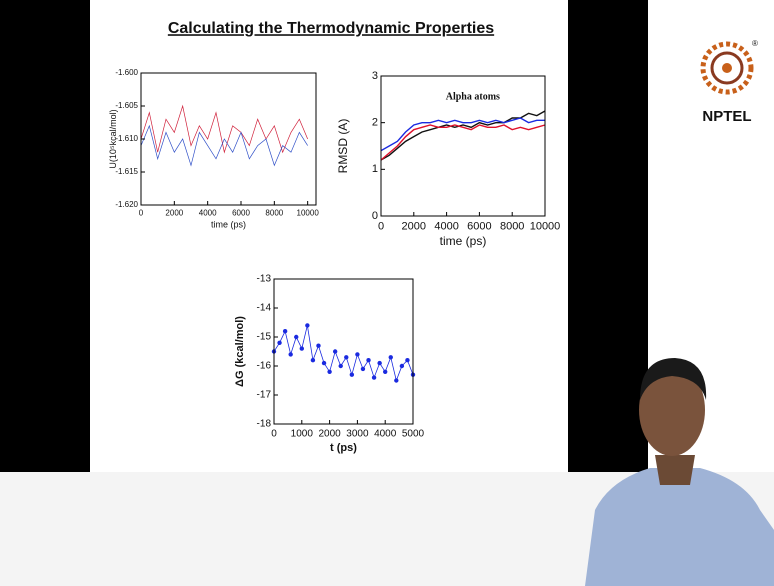 The height and width of the screenshot is (586, 774). What do you see at coordinates (413, 434) in the screenshot?
I see `x-tick-label: 5000` at bounding box center [413, 434].